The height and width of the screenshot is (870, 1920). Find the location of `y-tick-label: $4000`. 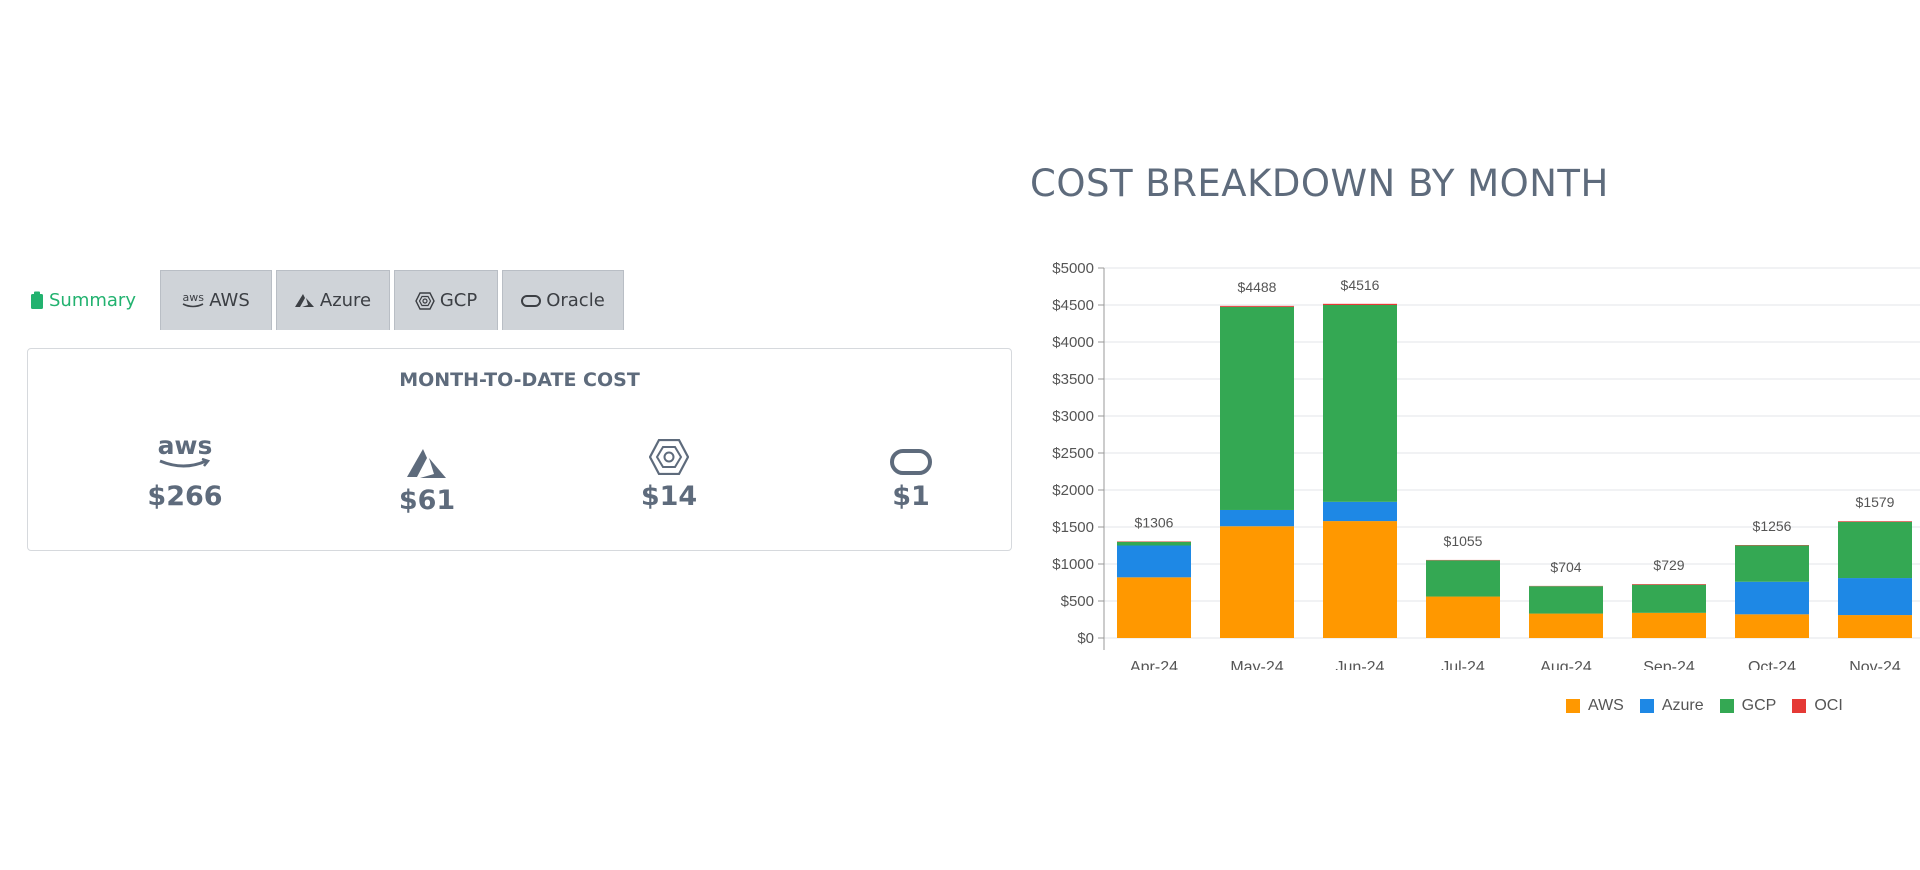

y-tick-label: $4000 is located at coordinates (1073, 342).